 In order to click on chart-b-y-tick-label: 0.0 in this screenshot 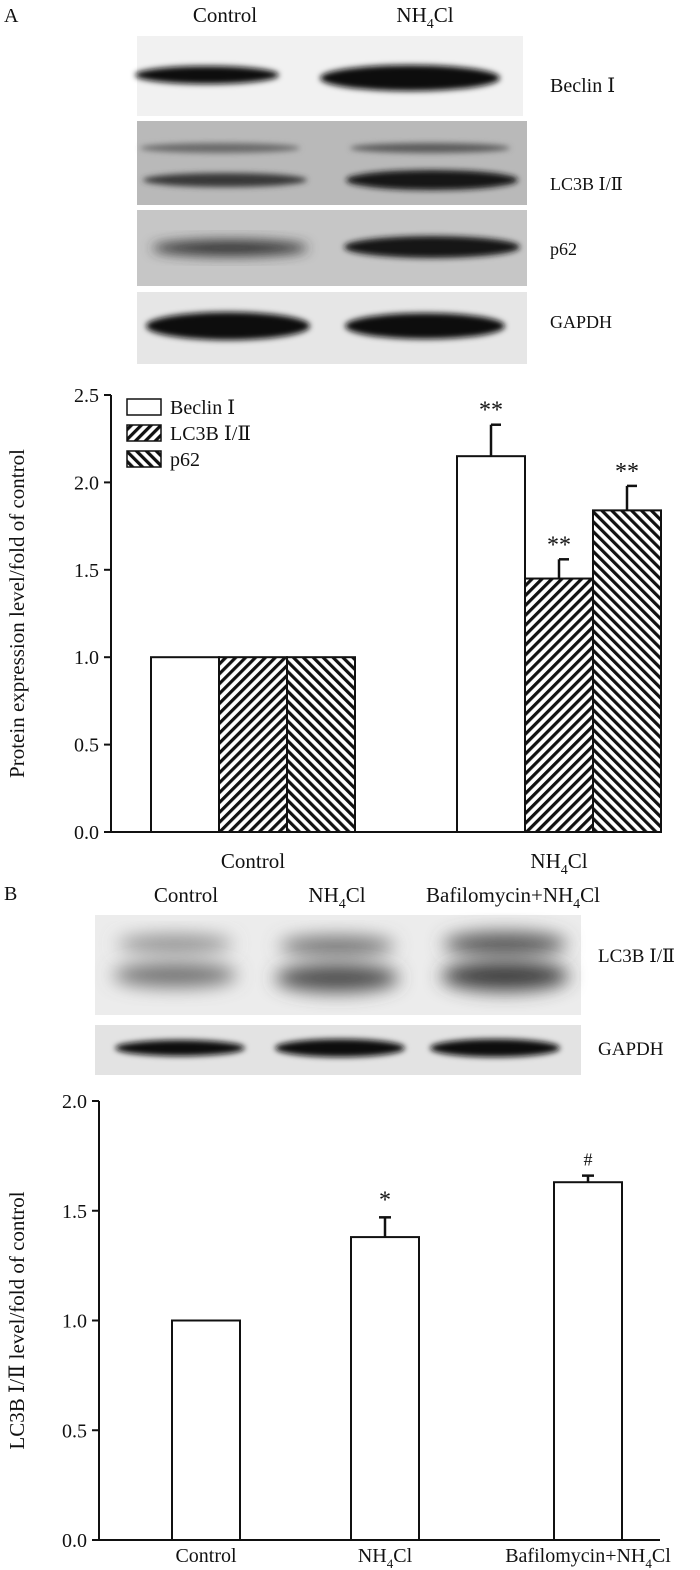, I will do `click(74, 1541)`.